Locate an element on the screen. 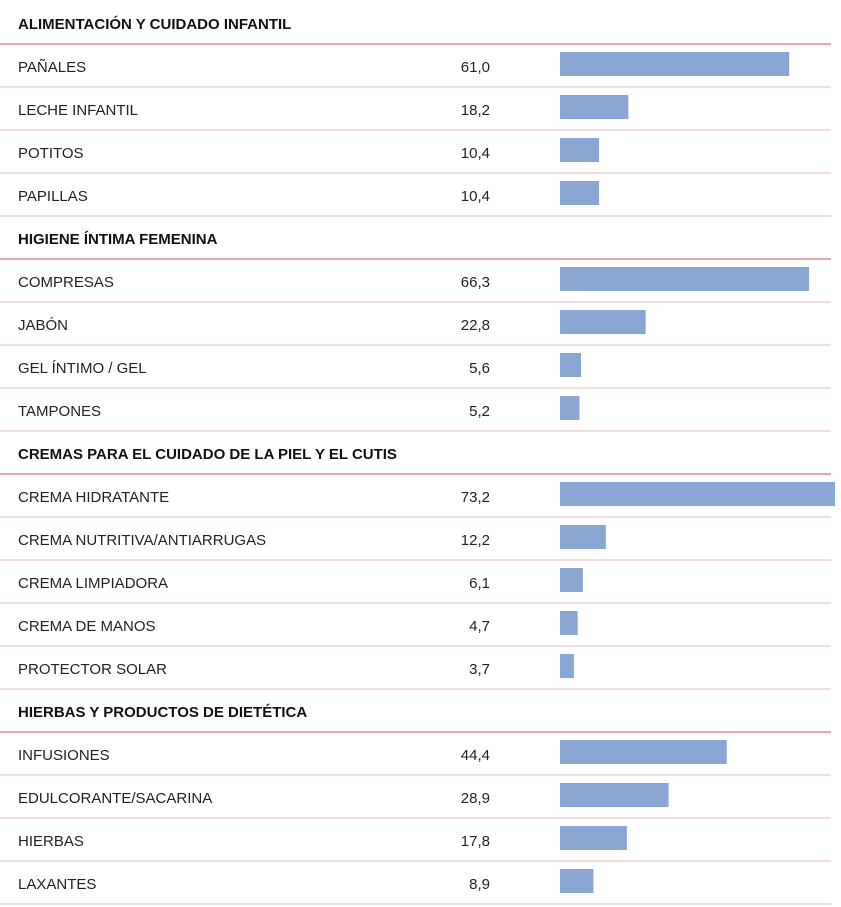  value-label: 73,2 is located at coordinates (475, 497).